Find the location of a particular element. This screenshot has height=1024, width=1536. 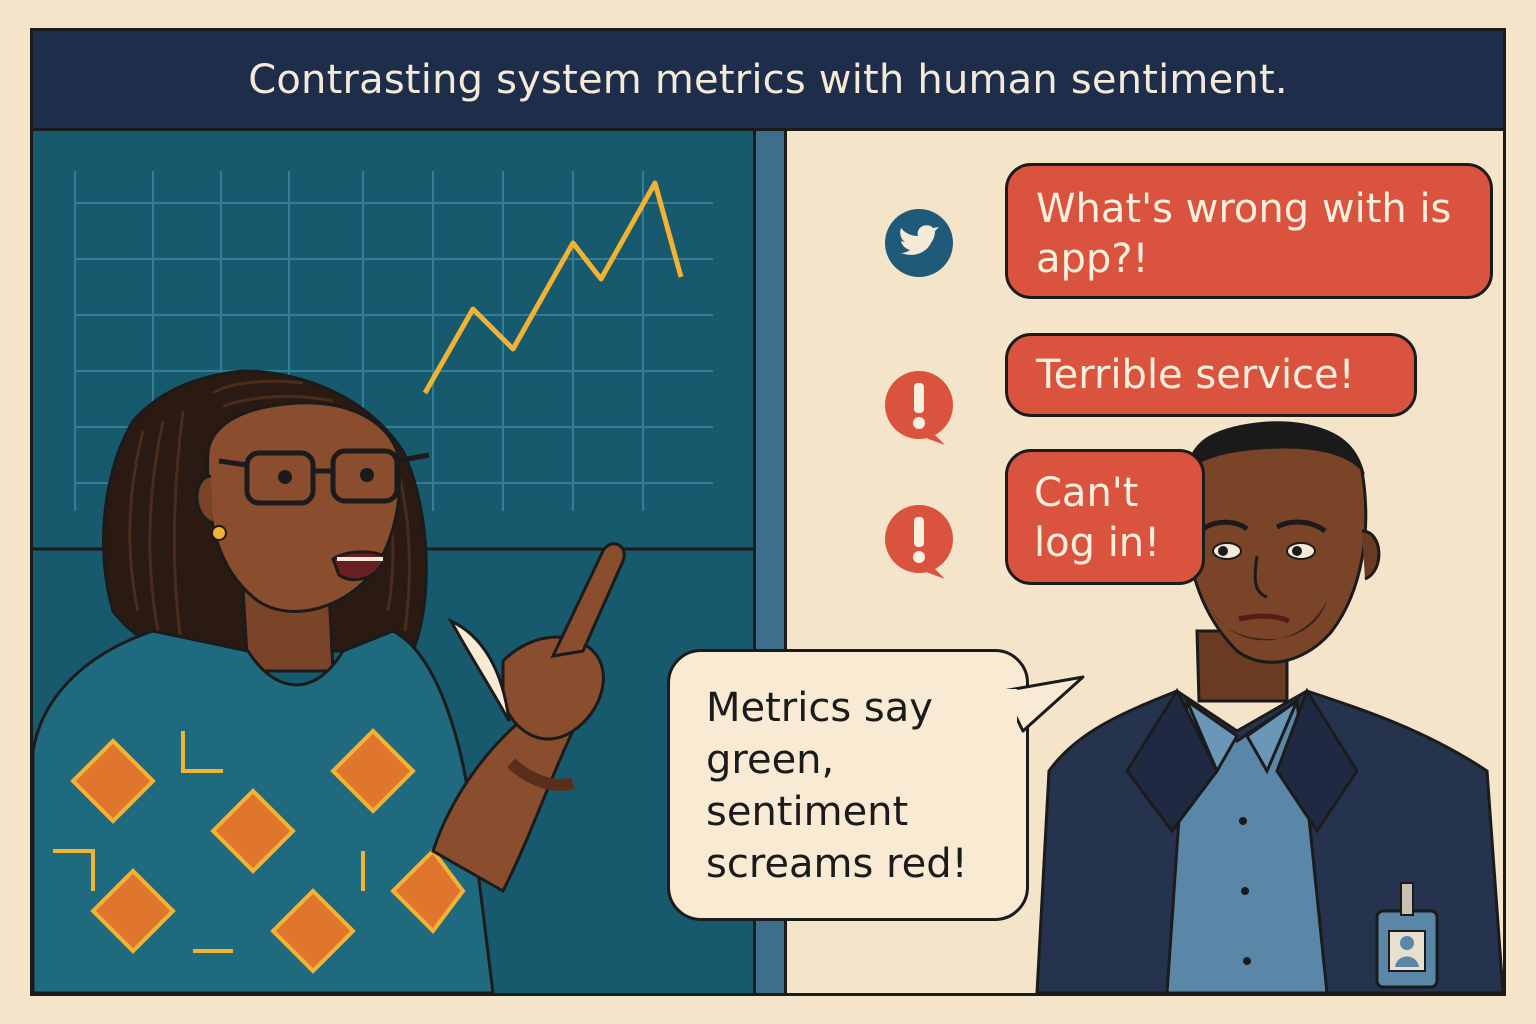

metric-trend-line is located at coordinates (553, 287).